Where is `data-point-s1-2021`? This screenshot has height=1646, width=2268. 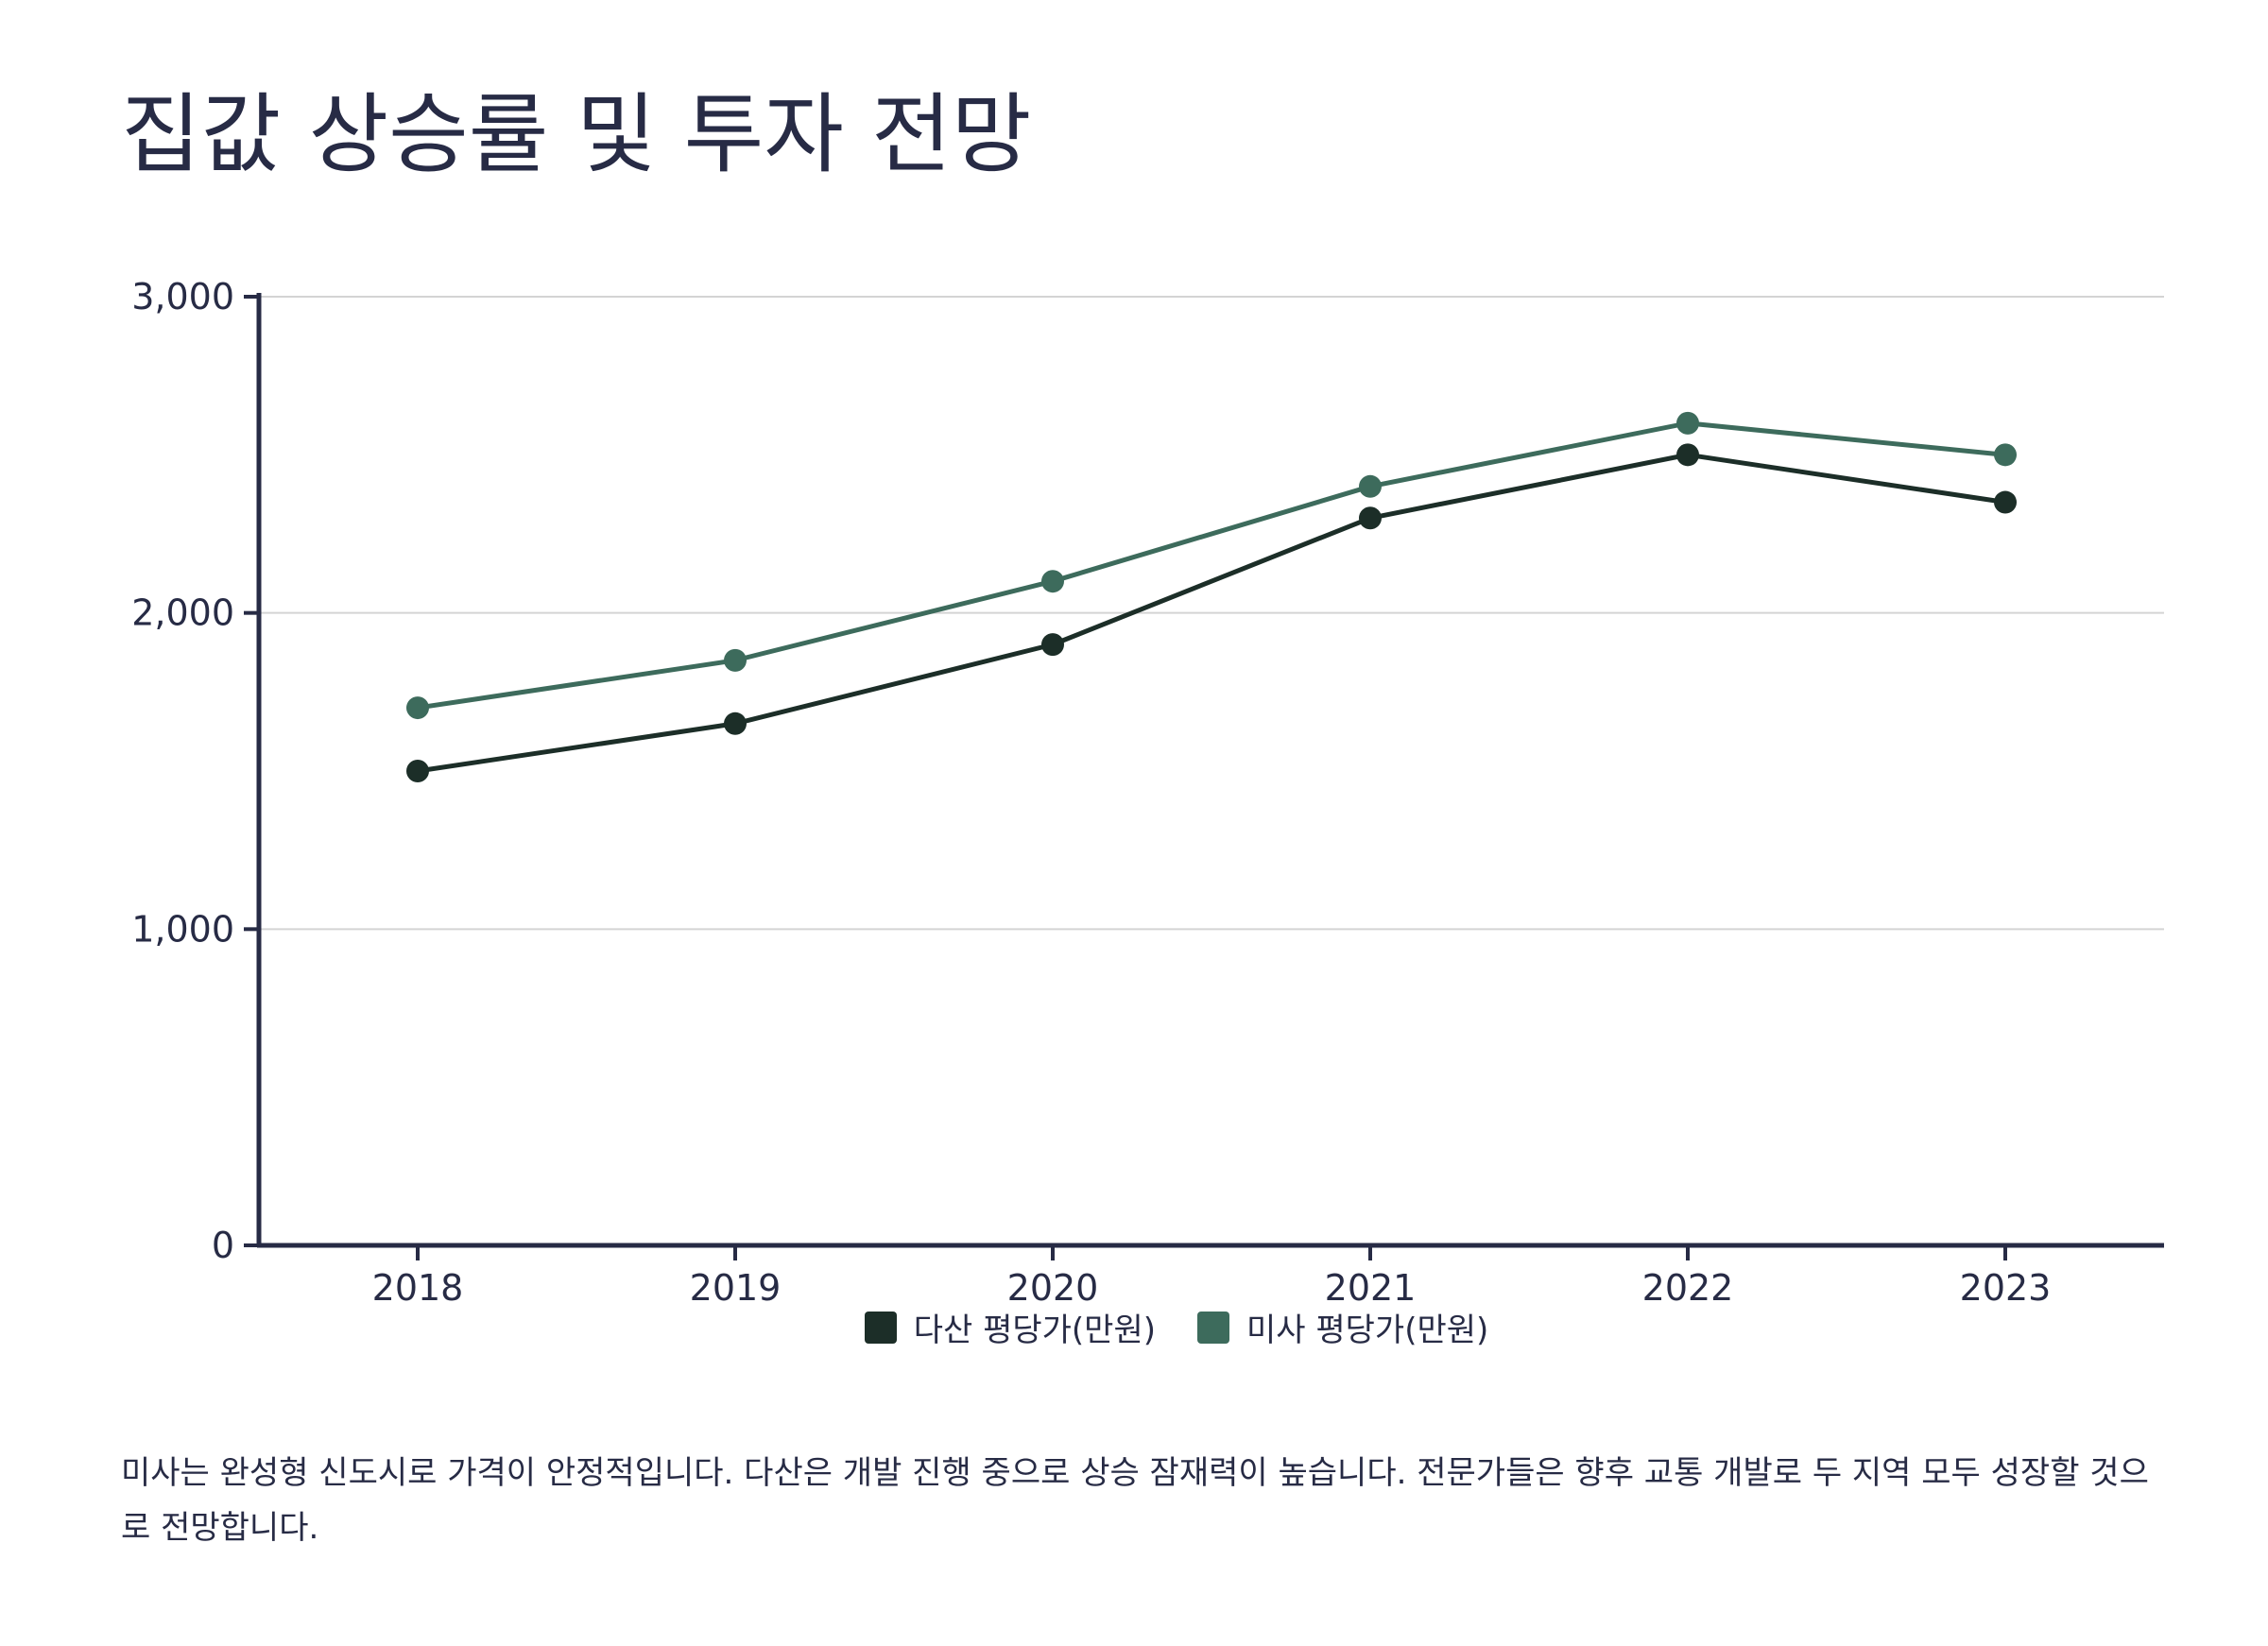 data-point-s1-2021 is located at coordinates (1370, 518).